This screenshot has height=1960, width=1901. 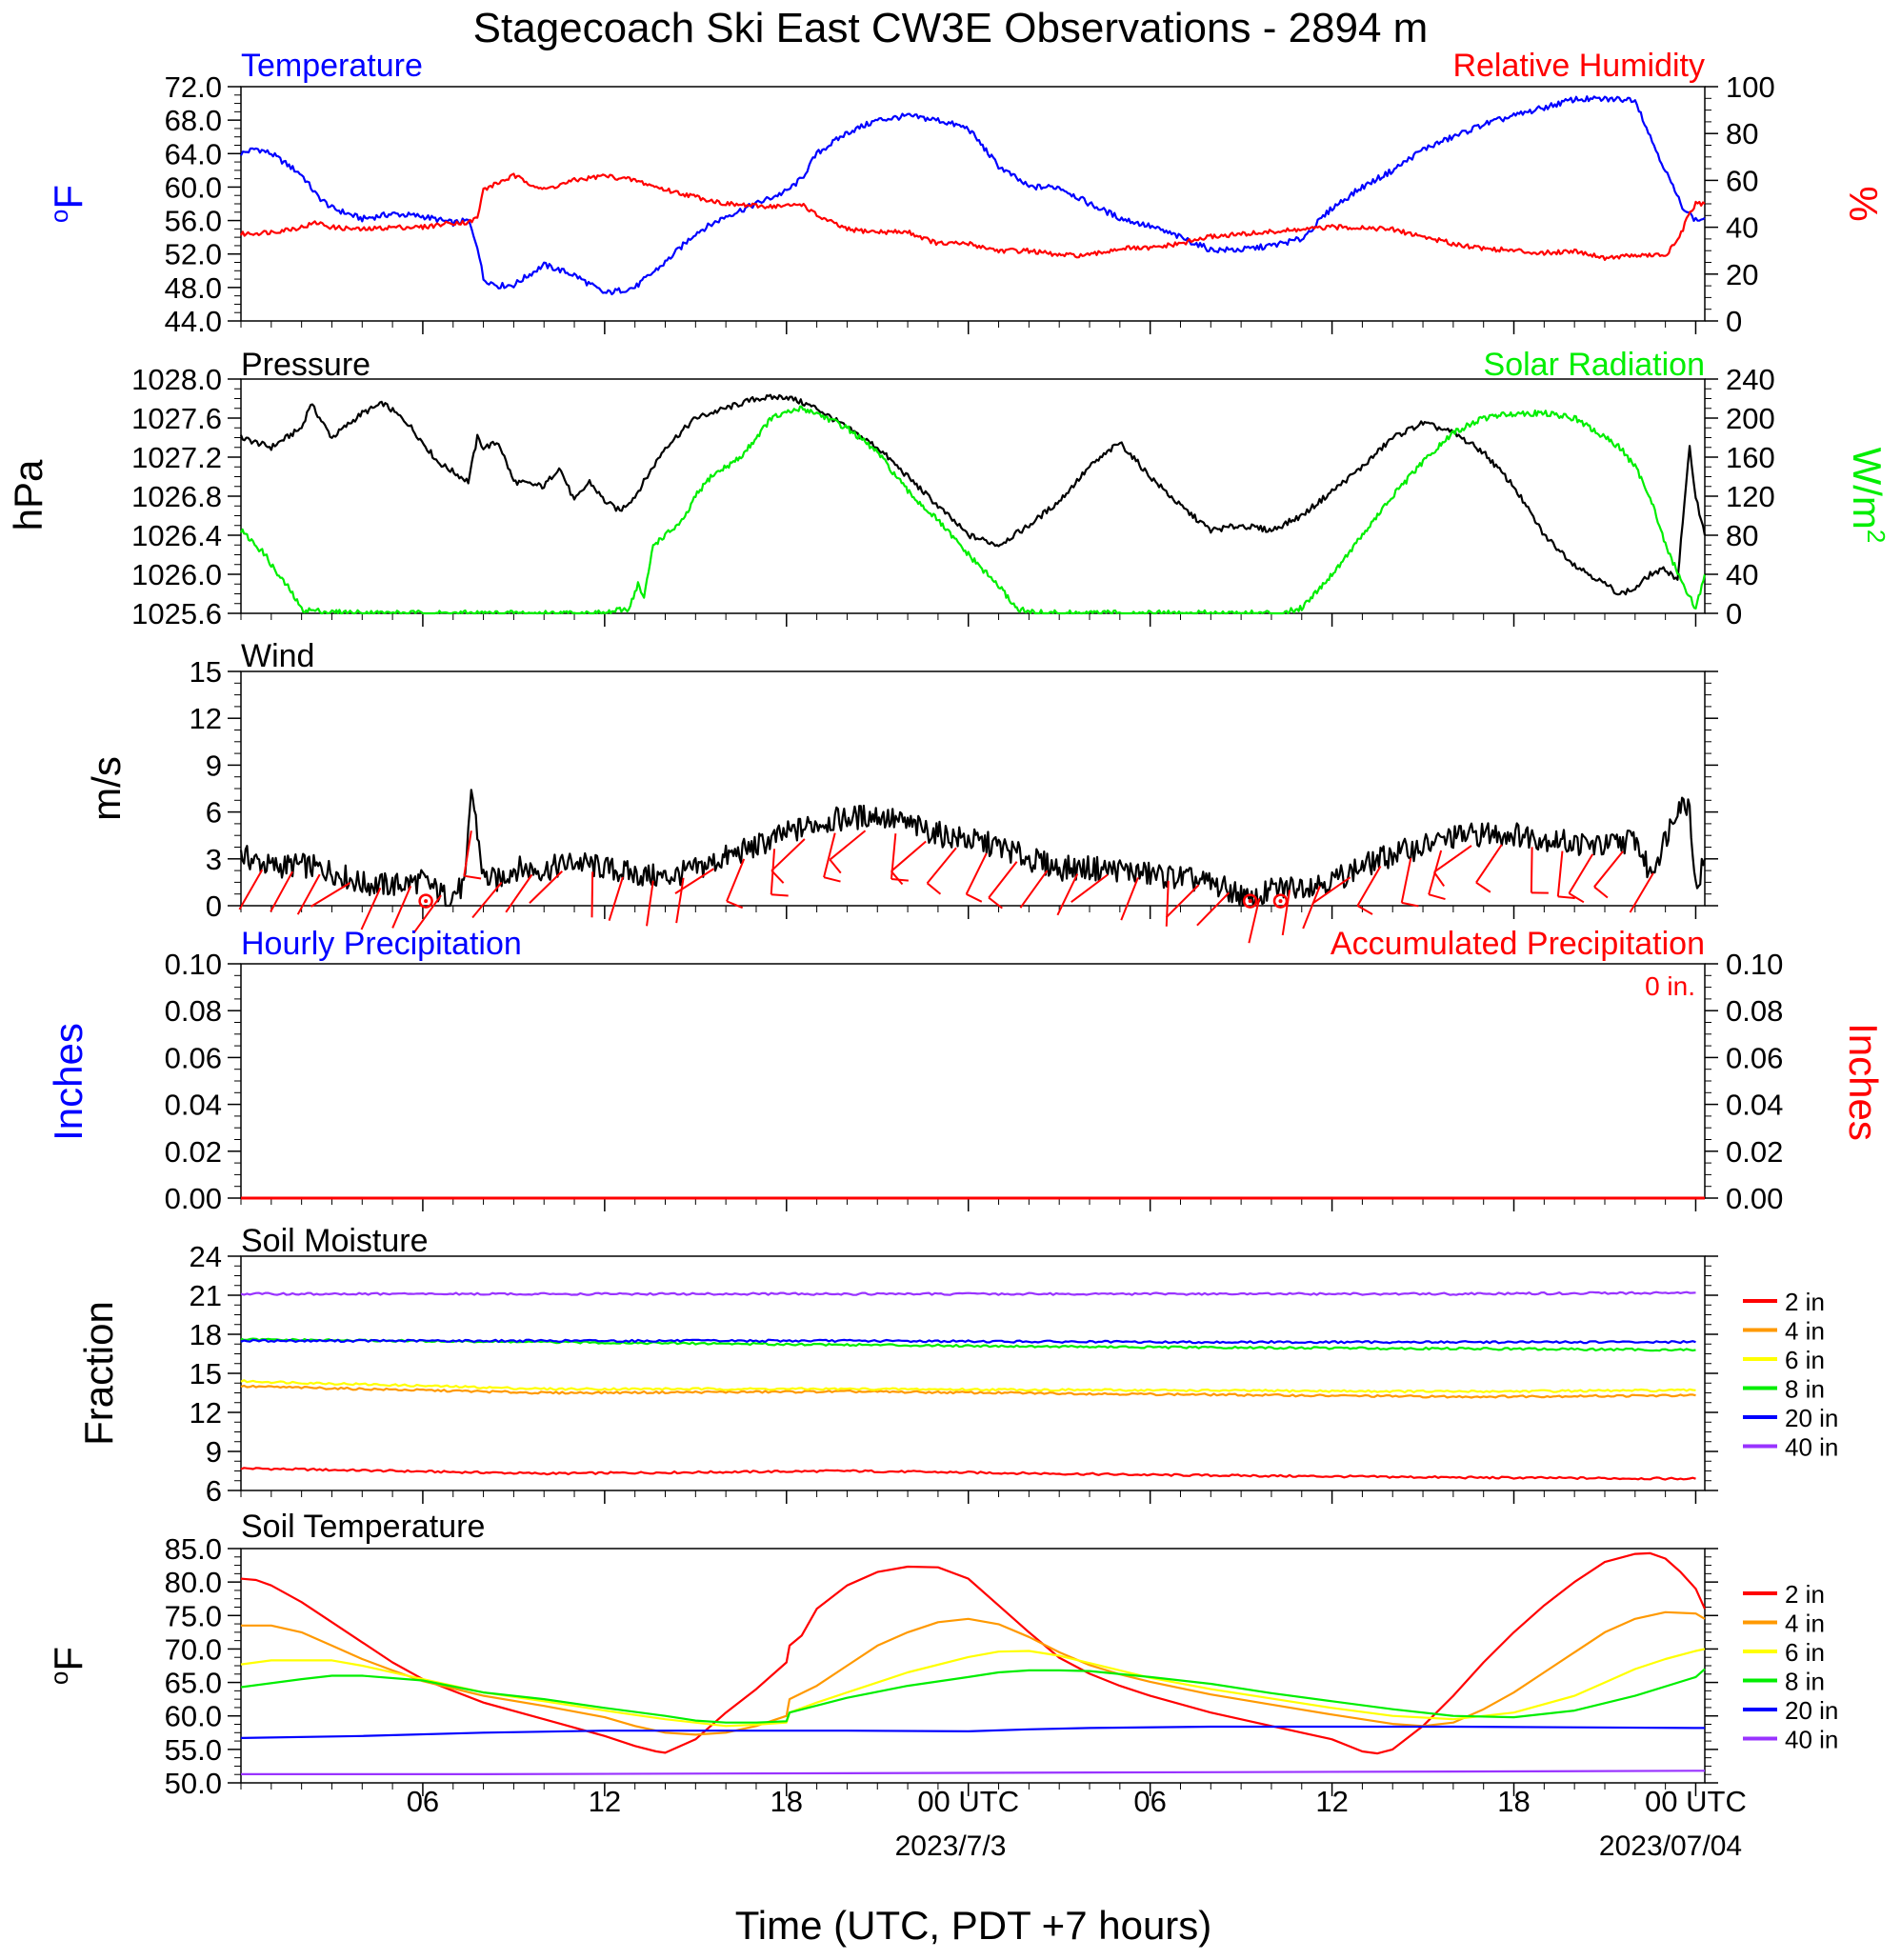 What do you see at coordinates (194, 1105) in the screenshot?
I see `y-left-tick-label: 0.04` at bounding box center [194, 1105].